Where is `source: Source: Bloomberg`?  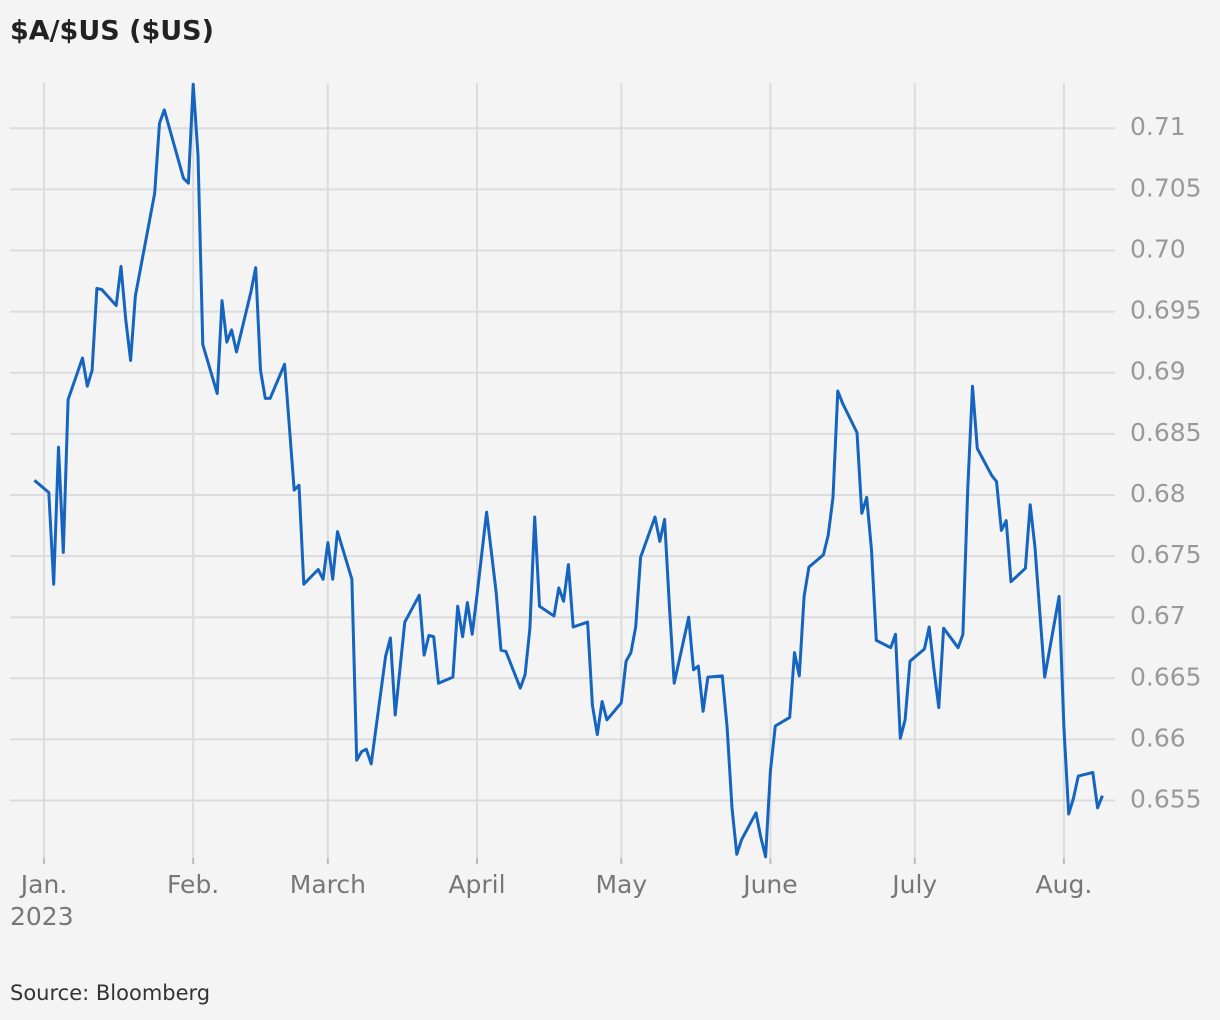
source: Source: Bloomberg is located at coordinates (110, 993).